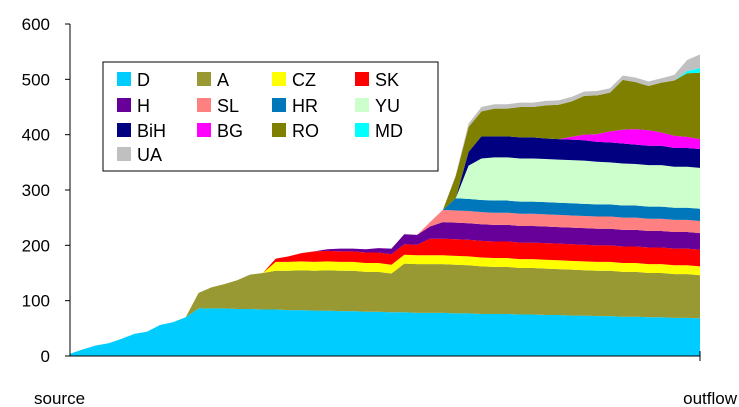 This screenshot has width=739, height=407. I want to click on x-end-labels: source outflow, so click(386, 398).